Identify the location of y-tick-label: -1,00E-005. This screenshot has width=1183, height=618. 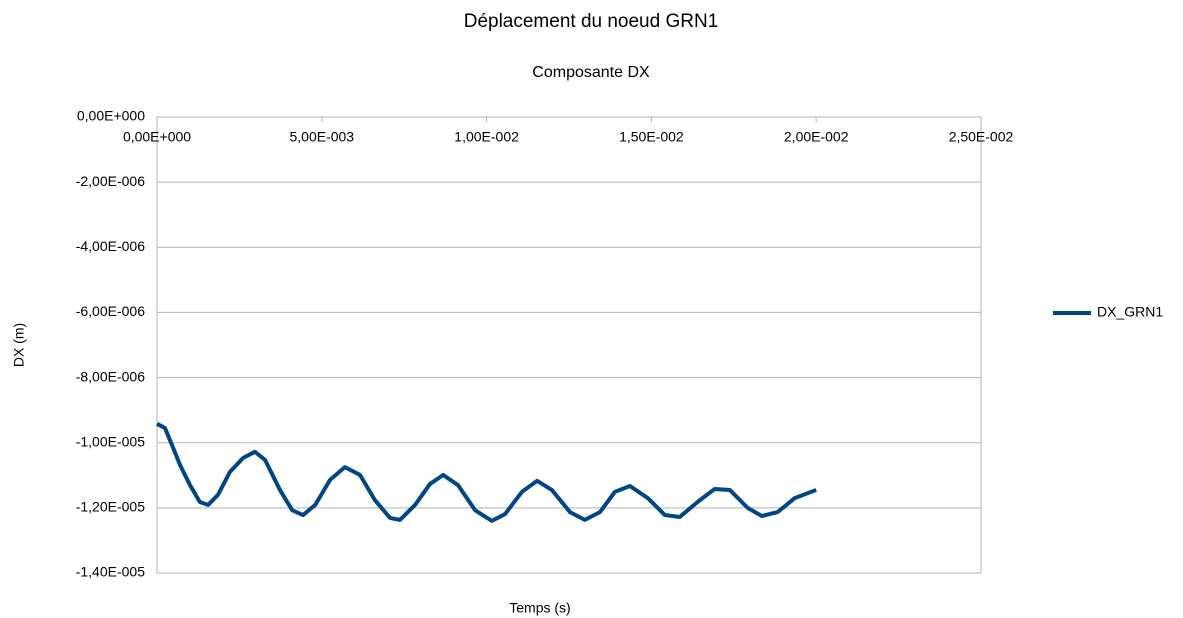
(110, 441).